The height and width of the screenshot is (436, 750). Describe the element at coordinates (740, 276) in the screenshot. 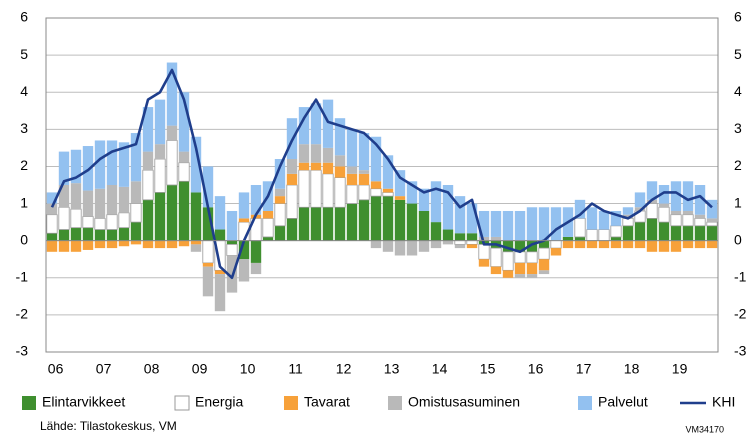

I see `y2-tick-label: -1` at that location.